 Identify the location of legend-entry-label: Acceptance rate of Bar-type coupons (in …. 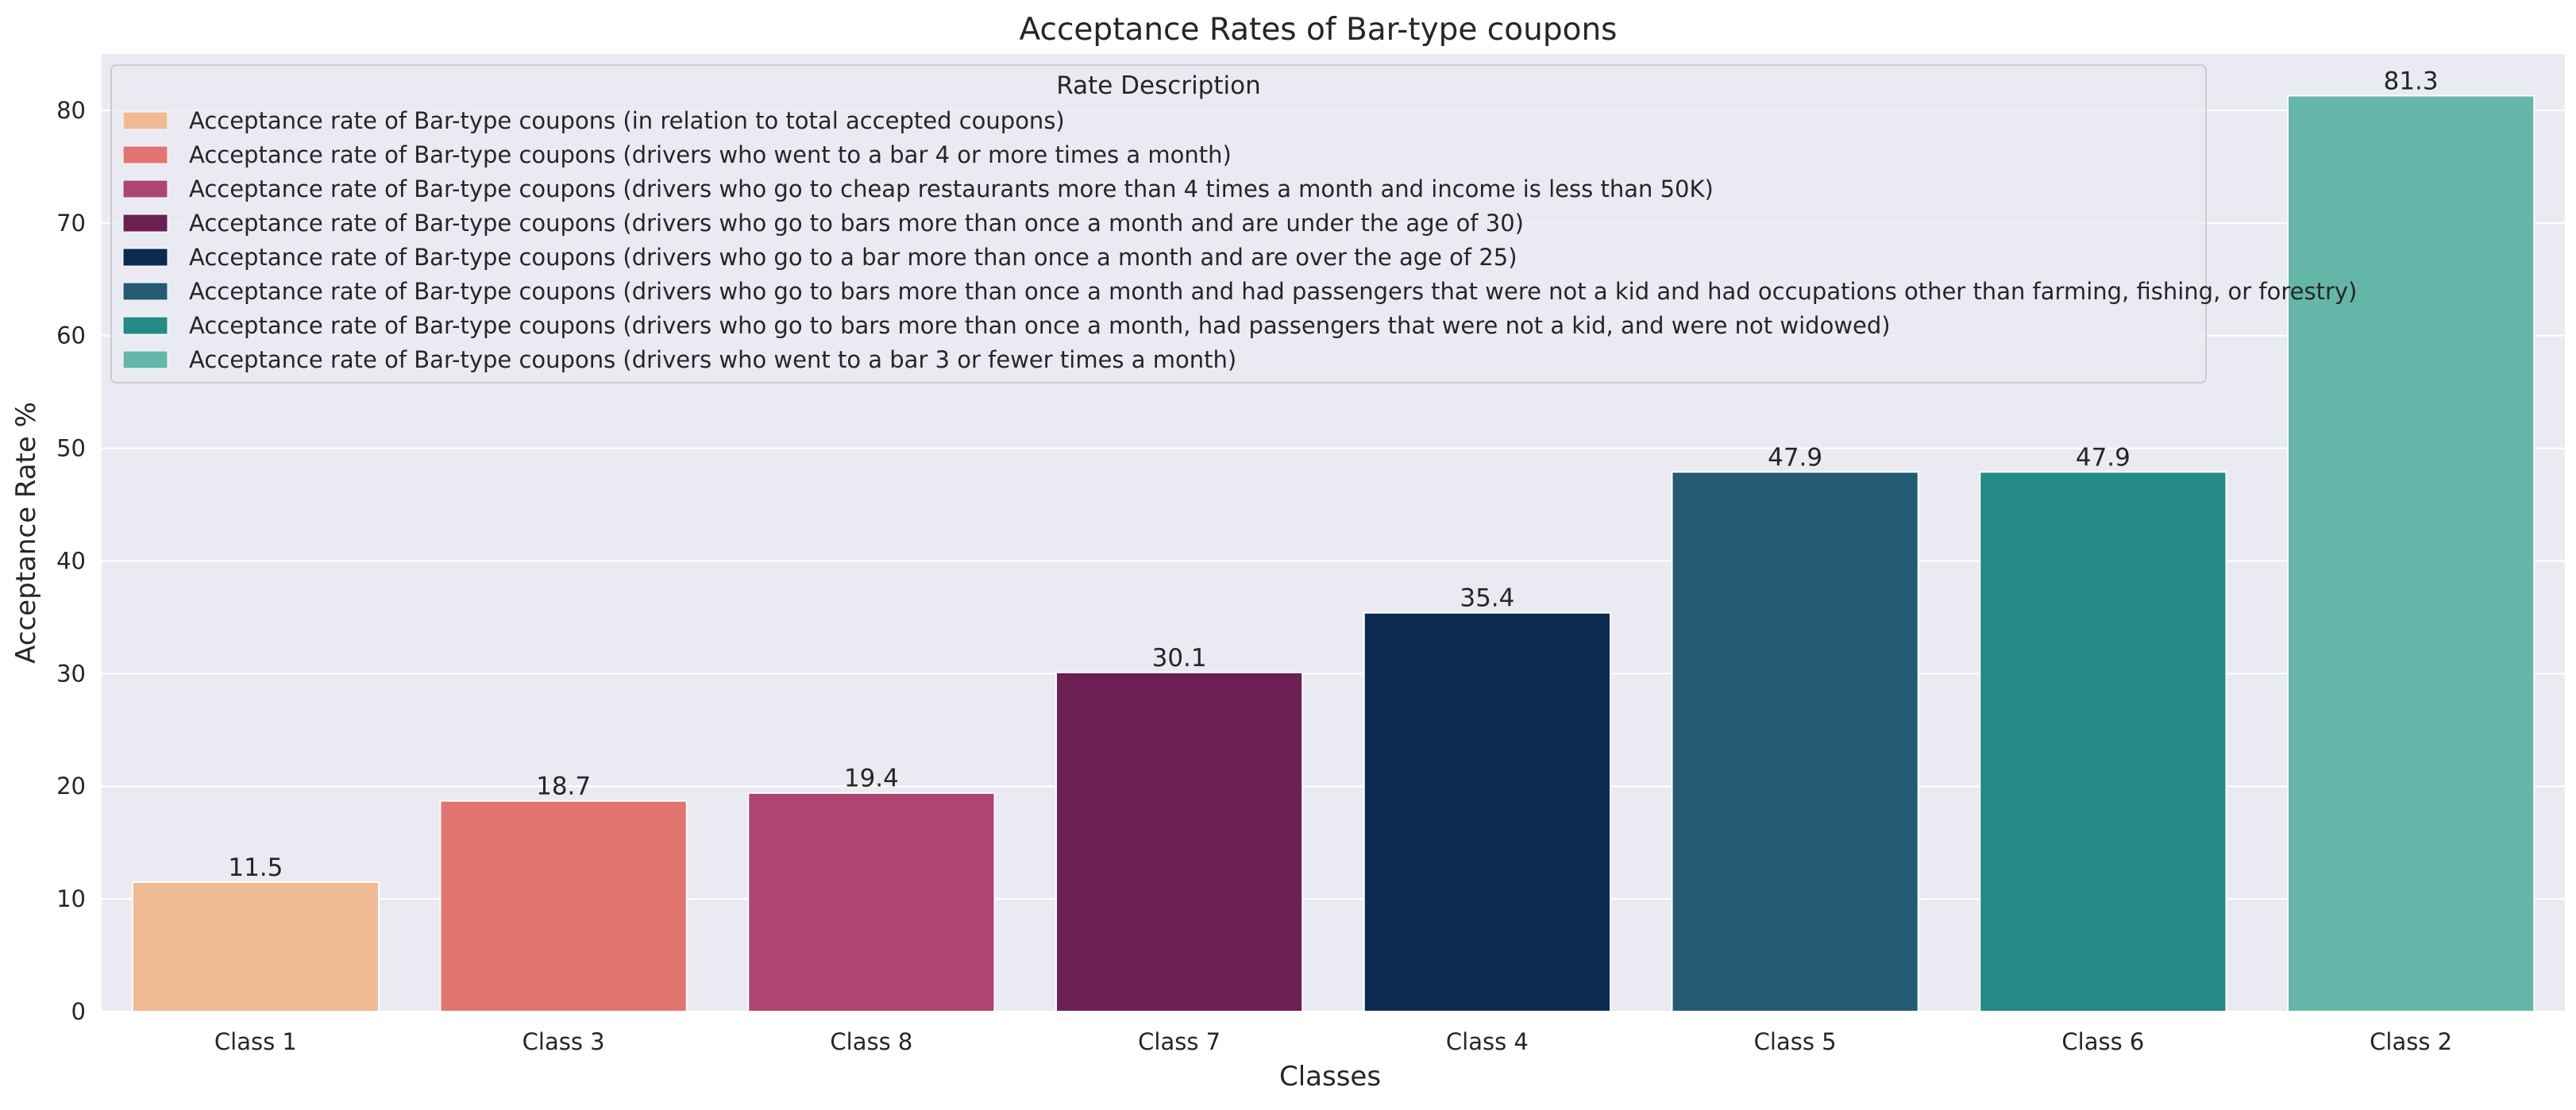
(627, 120).